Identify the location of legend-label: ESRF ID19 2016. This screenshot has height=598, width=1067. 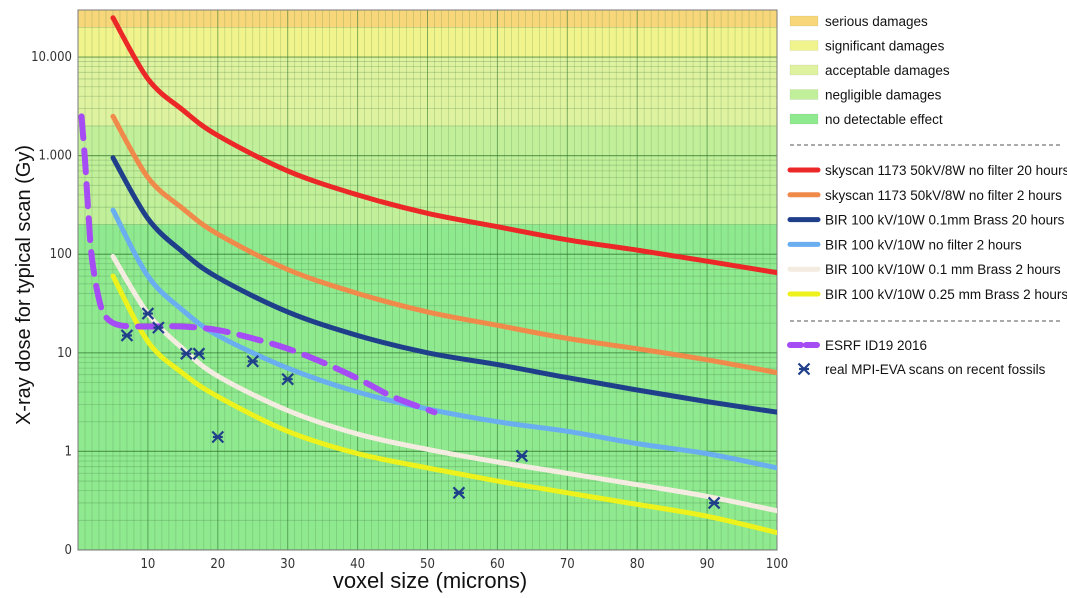
(876, 345).